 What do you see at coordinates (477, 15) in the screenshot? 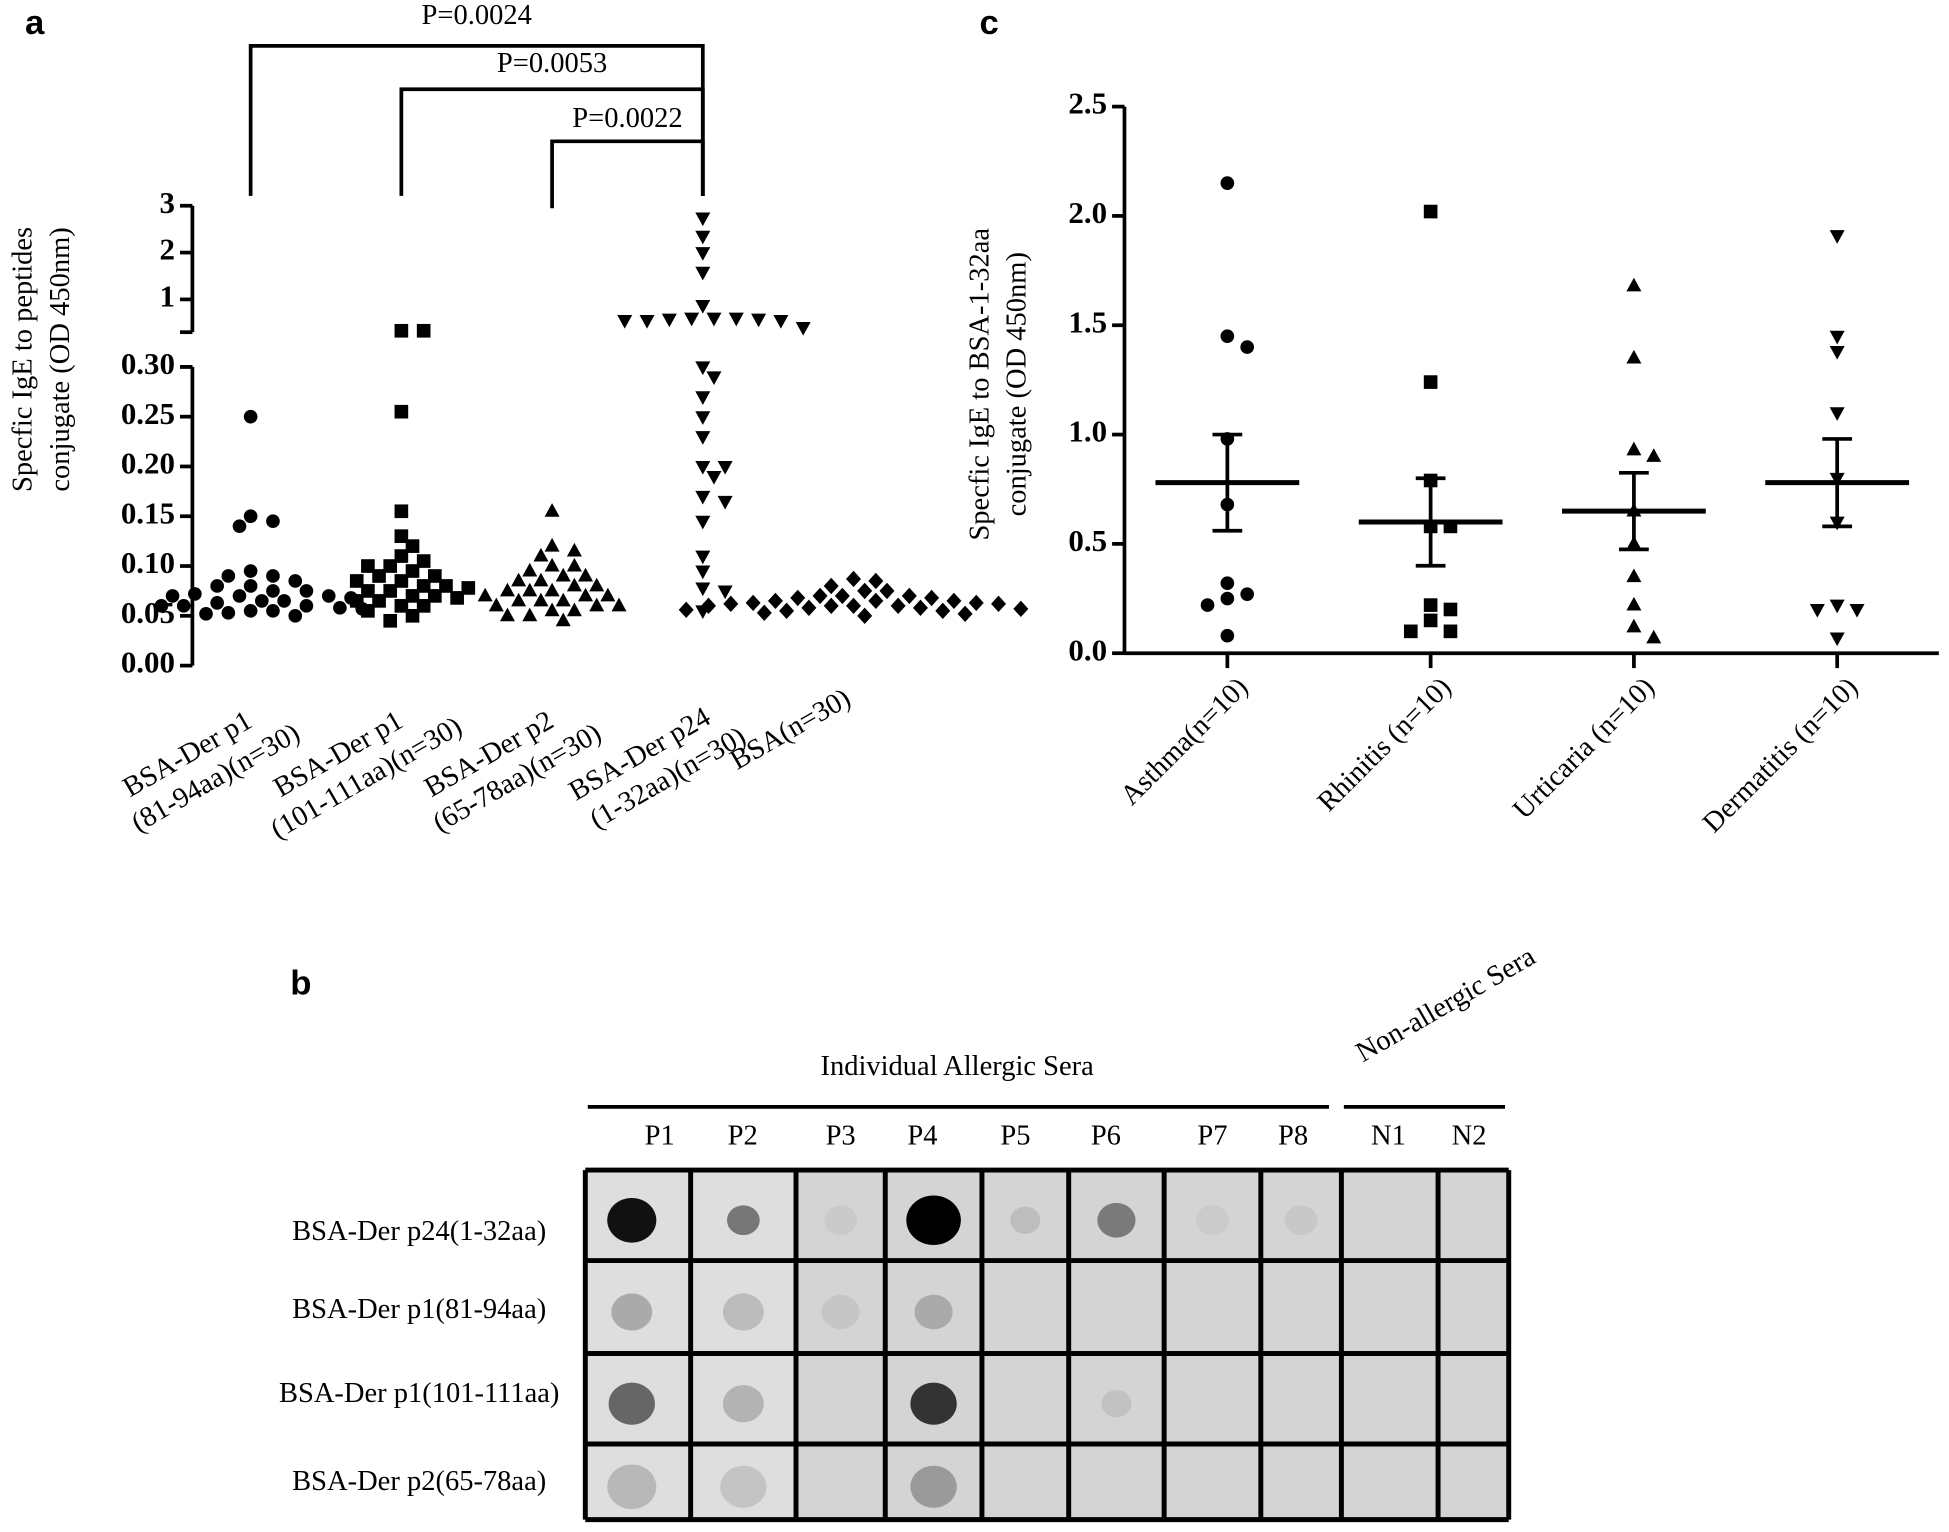
I see `p-value: P=0.0024` at bounding box center [477, 15].